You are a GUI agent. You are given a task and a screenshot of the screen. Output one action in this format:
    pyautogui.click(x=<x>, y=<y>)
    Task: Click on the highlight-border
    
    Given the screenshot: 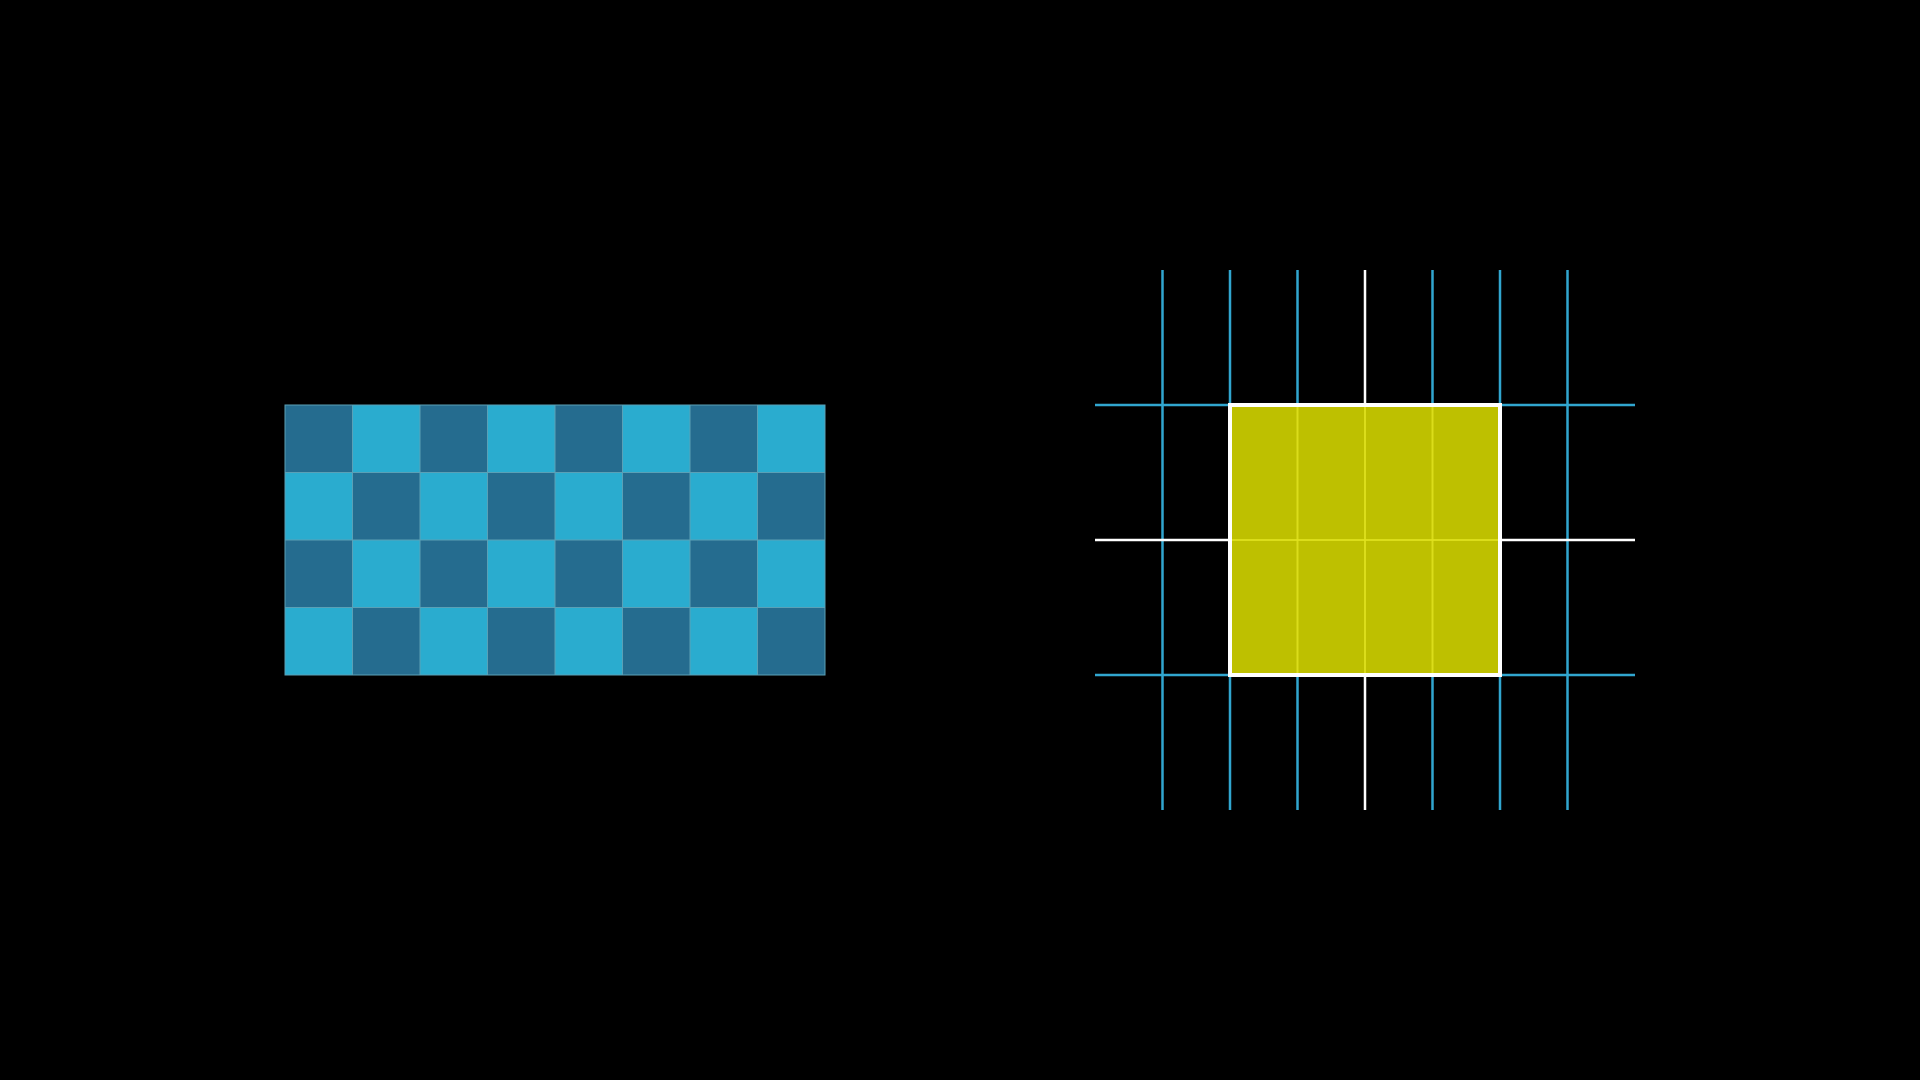 What is the action you would take?
    pyautogui.click(x=1365, y=540)
    